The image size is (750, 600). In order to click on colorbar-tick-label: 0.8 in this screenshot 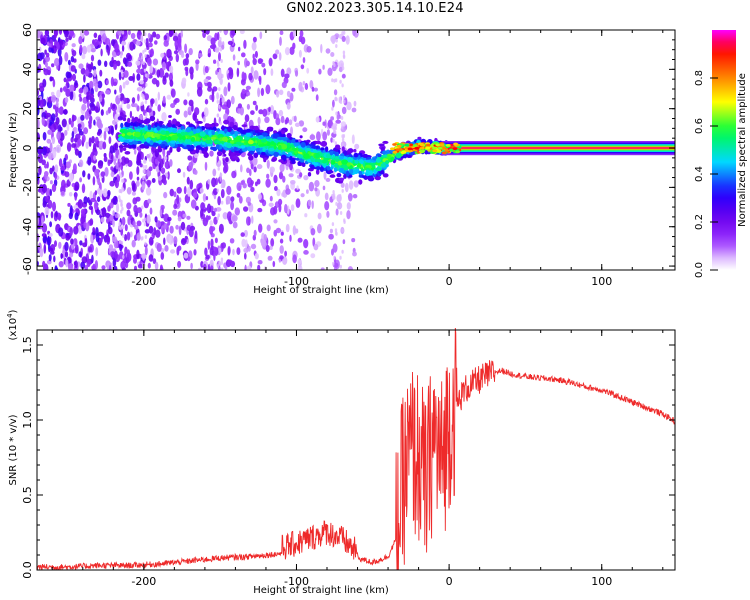, I will do `click(699, 78)`.